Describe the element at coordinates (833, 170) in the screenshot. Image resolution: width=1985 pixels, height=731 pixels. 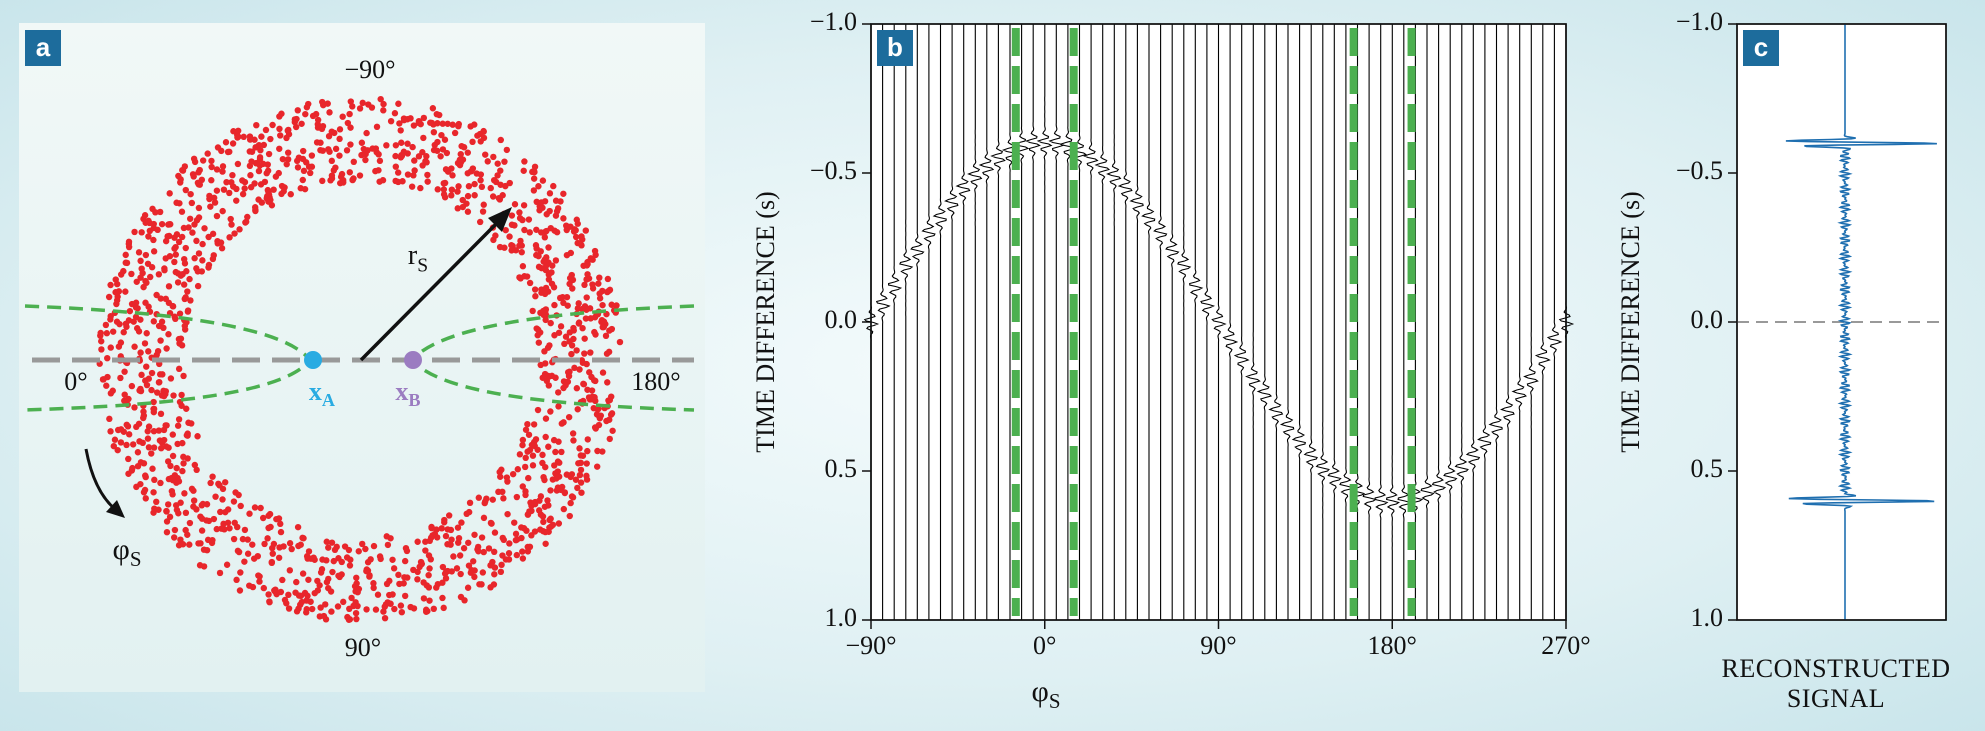
I see `y-tick-label: −0.5` at that location.